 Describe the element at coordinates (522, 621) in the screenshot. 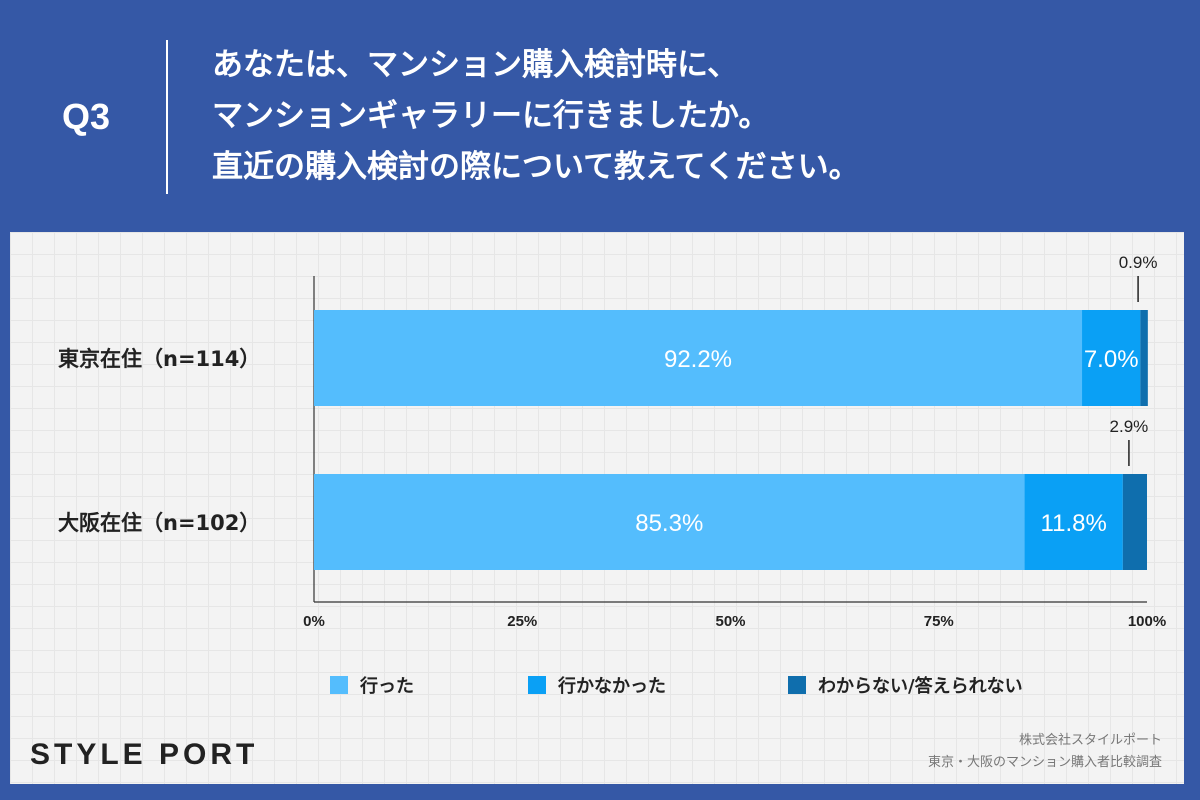

I see `x-tick-label-1: 25%` at that location.